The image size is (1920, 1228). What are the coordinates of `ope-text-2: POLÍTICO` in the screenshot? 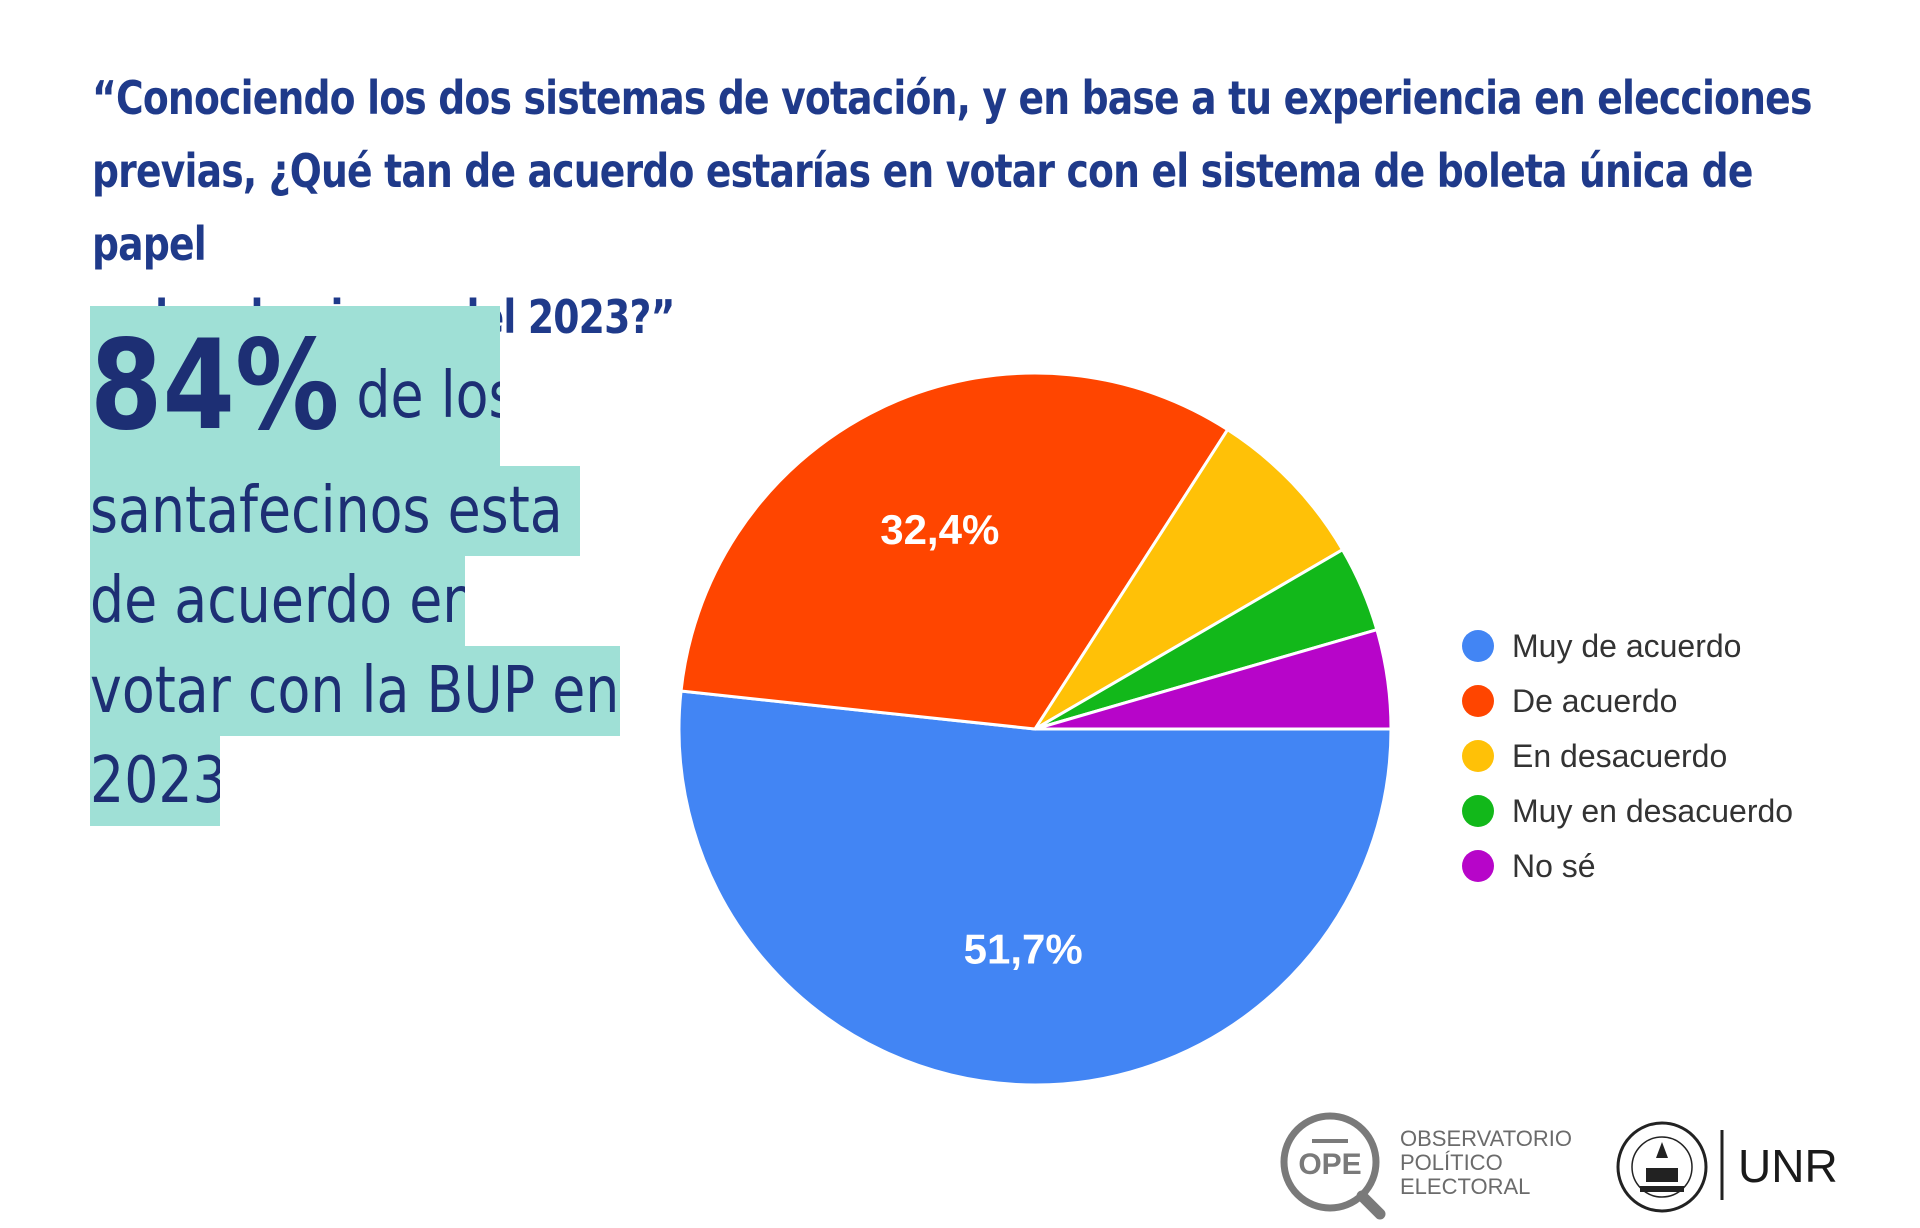 It's located at (1451, 1162).